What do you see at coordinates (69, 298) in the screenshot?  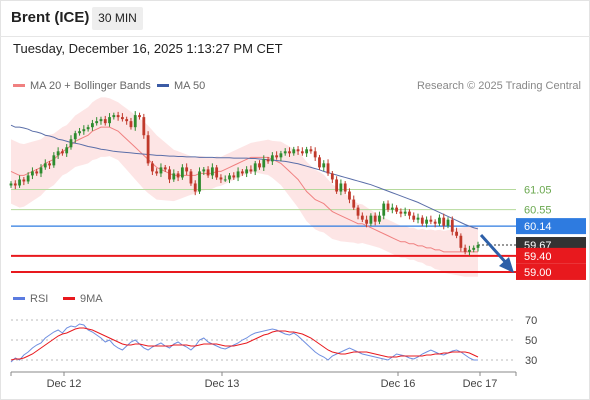 I see `rsi-ma-swatch` at bounding box center [69, 298].